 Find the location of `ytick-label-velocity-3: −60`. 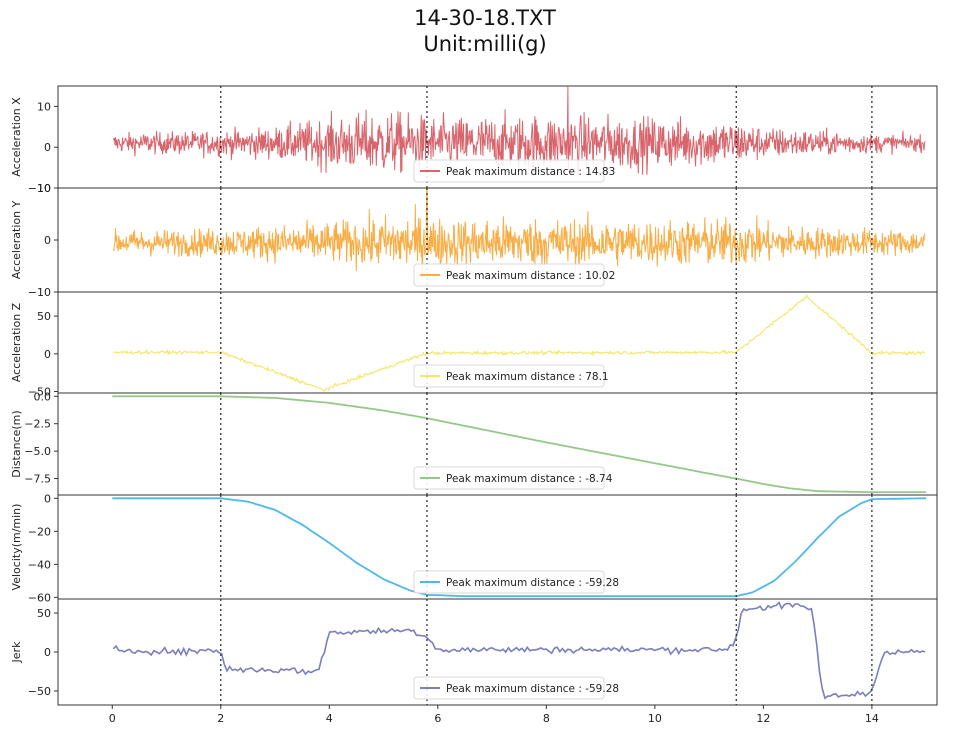

ytick-label-velocity-3: −60 is located at coordinates (39, 597).